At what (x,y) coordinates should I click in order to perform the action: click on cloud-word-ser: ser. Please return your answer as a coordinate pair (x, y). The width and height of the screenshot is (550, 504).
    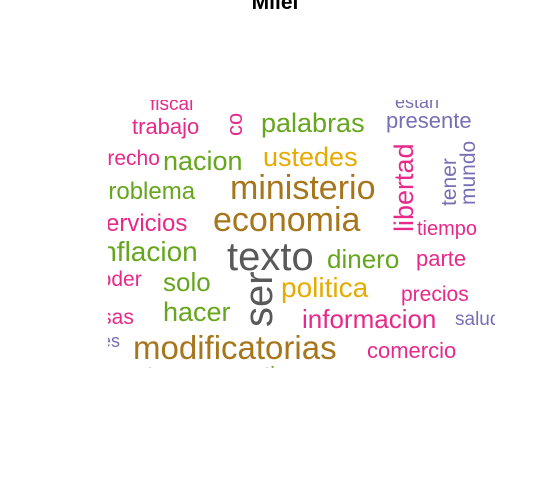
    Looking at the image, I should click on (259, 299).